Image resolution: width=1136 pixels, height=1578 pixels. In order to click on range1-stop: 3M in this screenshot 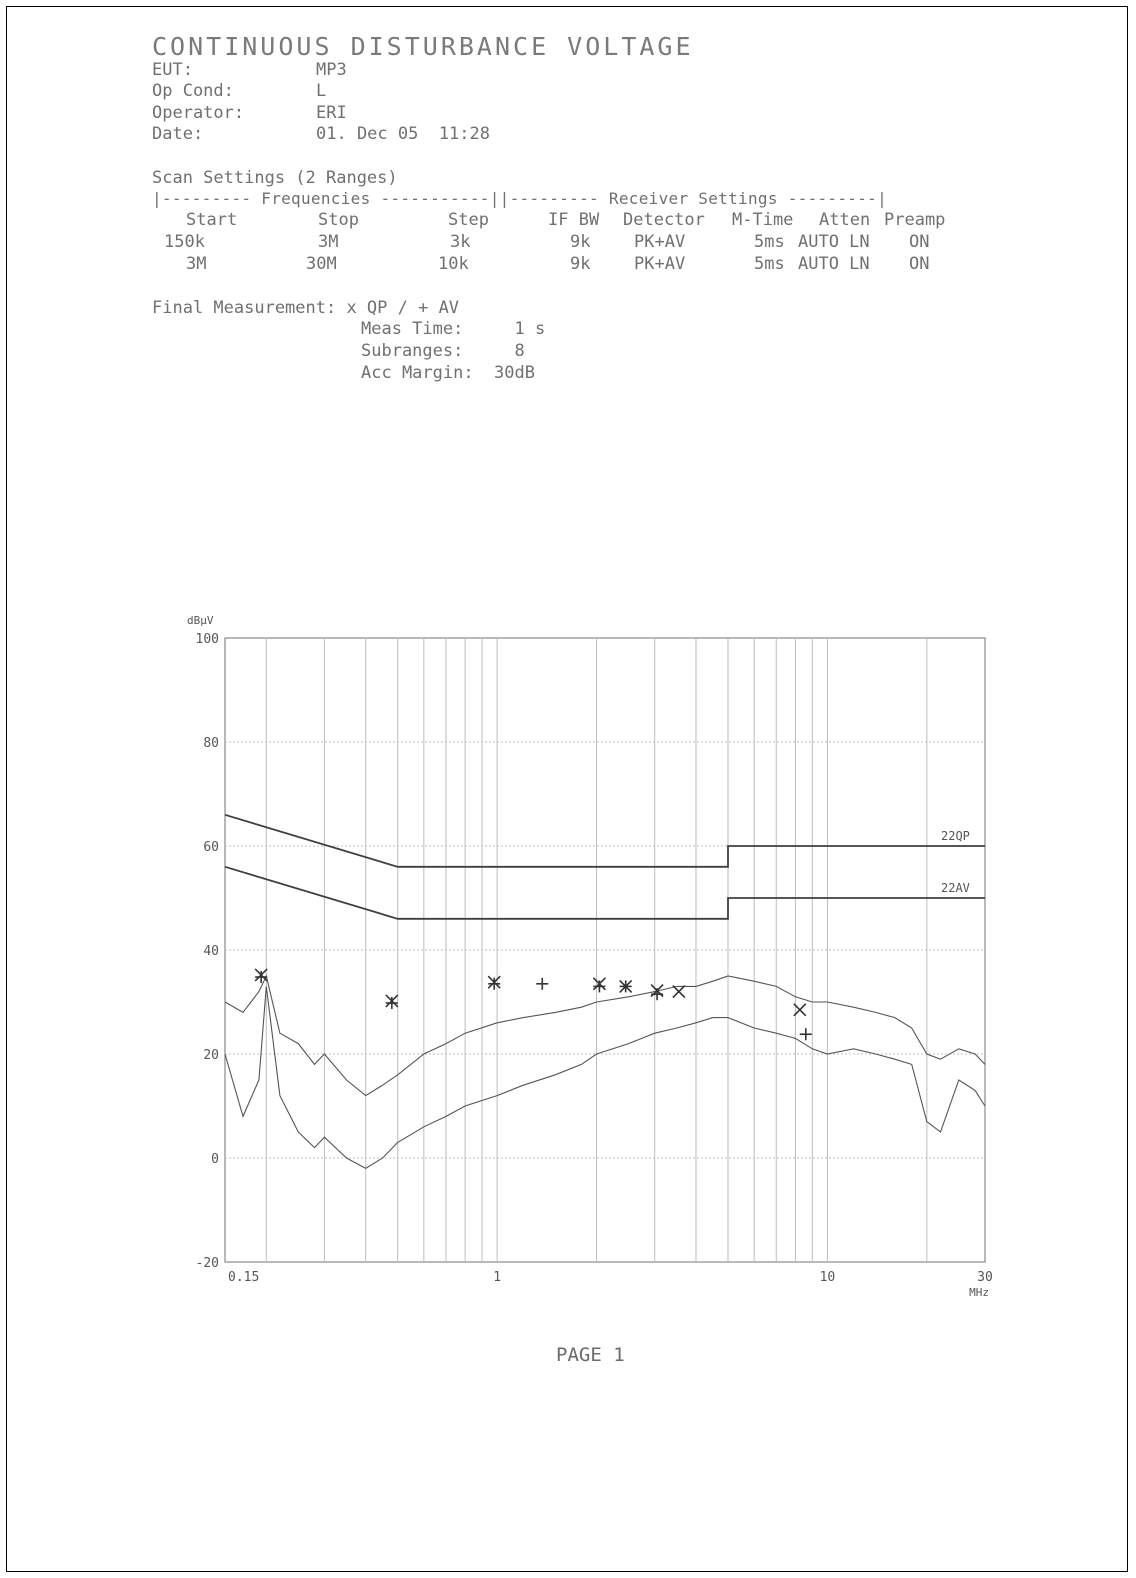, I will do `click(328, 242)`.